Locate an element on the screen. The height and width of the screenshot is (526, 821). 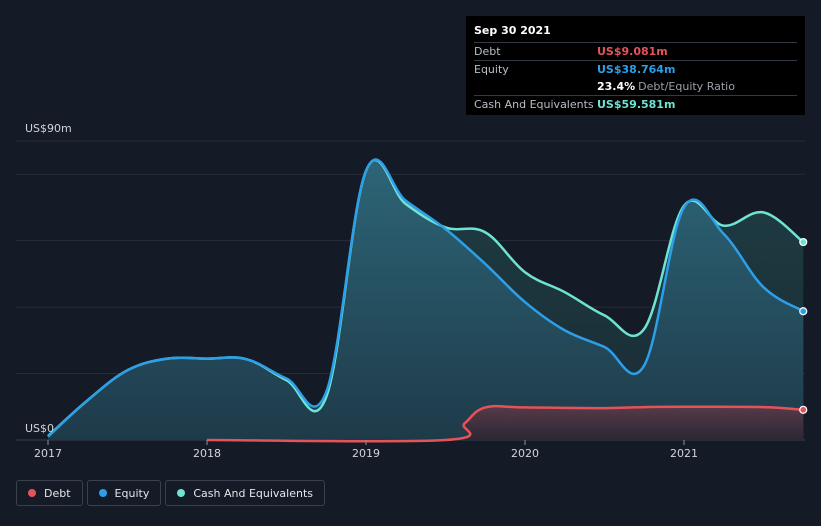
tooltip-equity-row: Equity US$38.764m is located at coordinates (635, 69).